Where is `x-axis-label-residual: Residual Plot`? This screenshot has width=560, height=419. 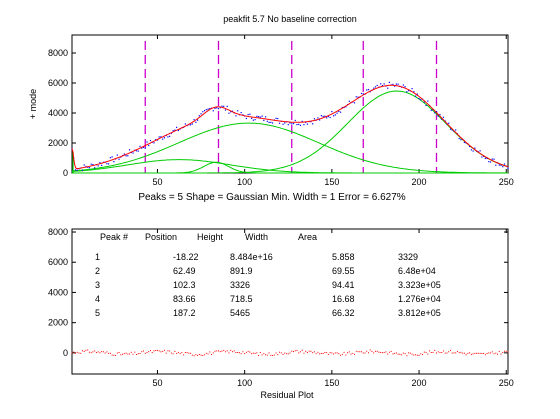 x-axis-label-residual: Residual Plot is located at coordinates (287, 395).